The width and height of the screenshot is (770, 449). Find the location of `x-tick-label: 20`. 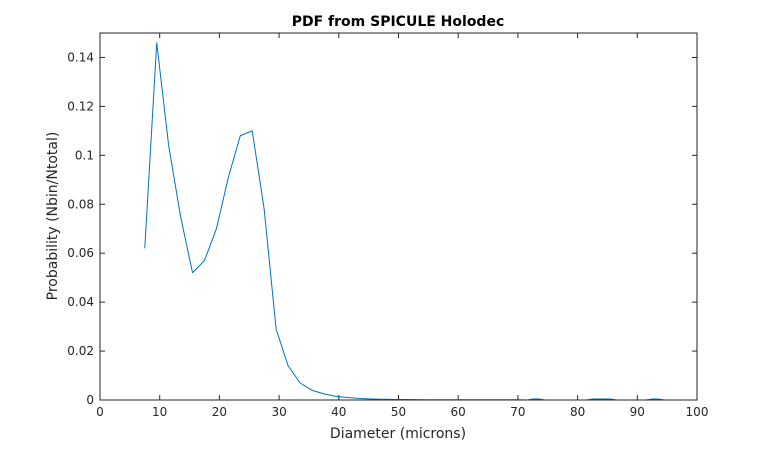

x-tick-label: 20 is located at coordinates (219, 412).